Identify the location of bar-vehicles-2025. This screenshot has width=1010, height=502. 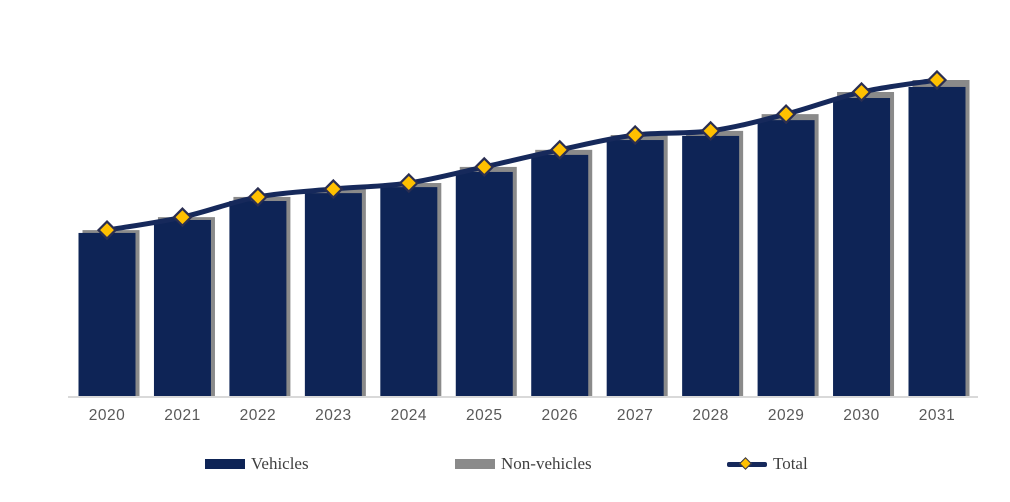
(484, 283).